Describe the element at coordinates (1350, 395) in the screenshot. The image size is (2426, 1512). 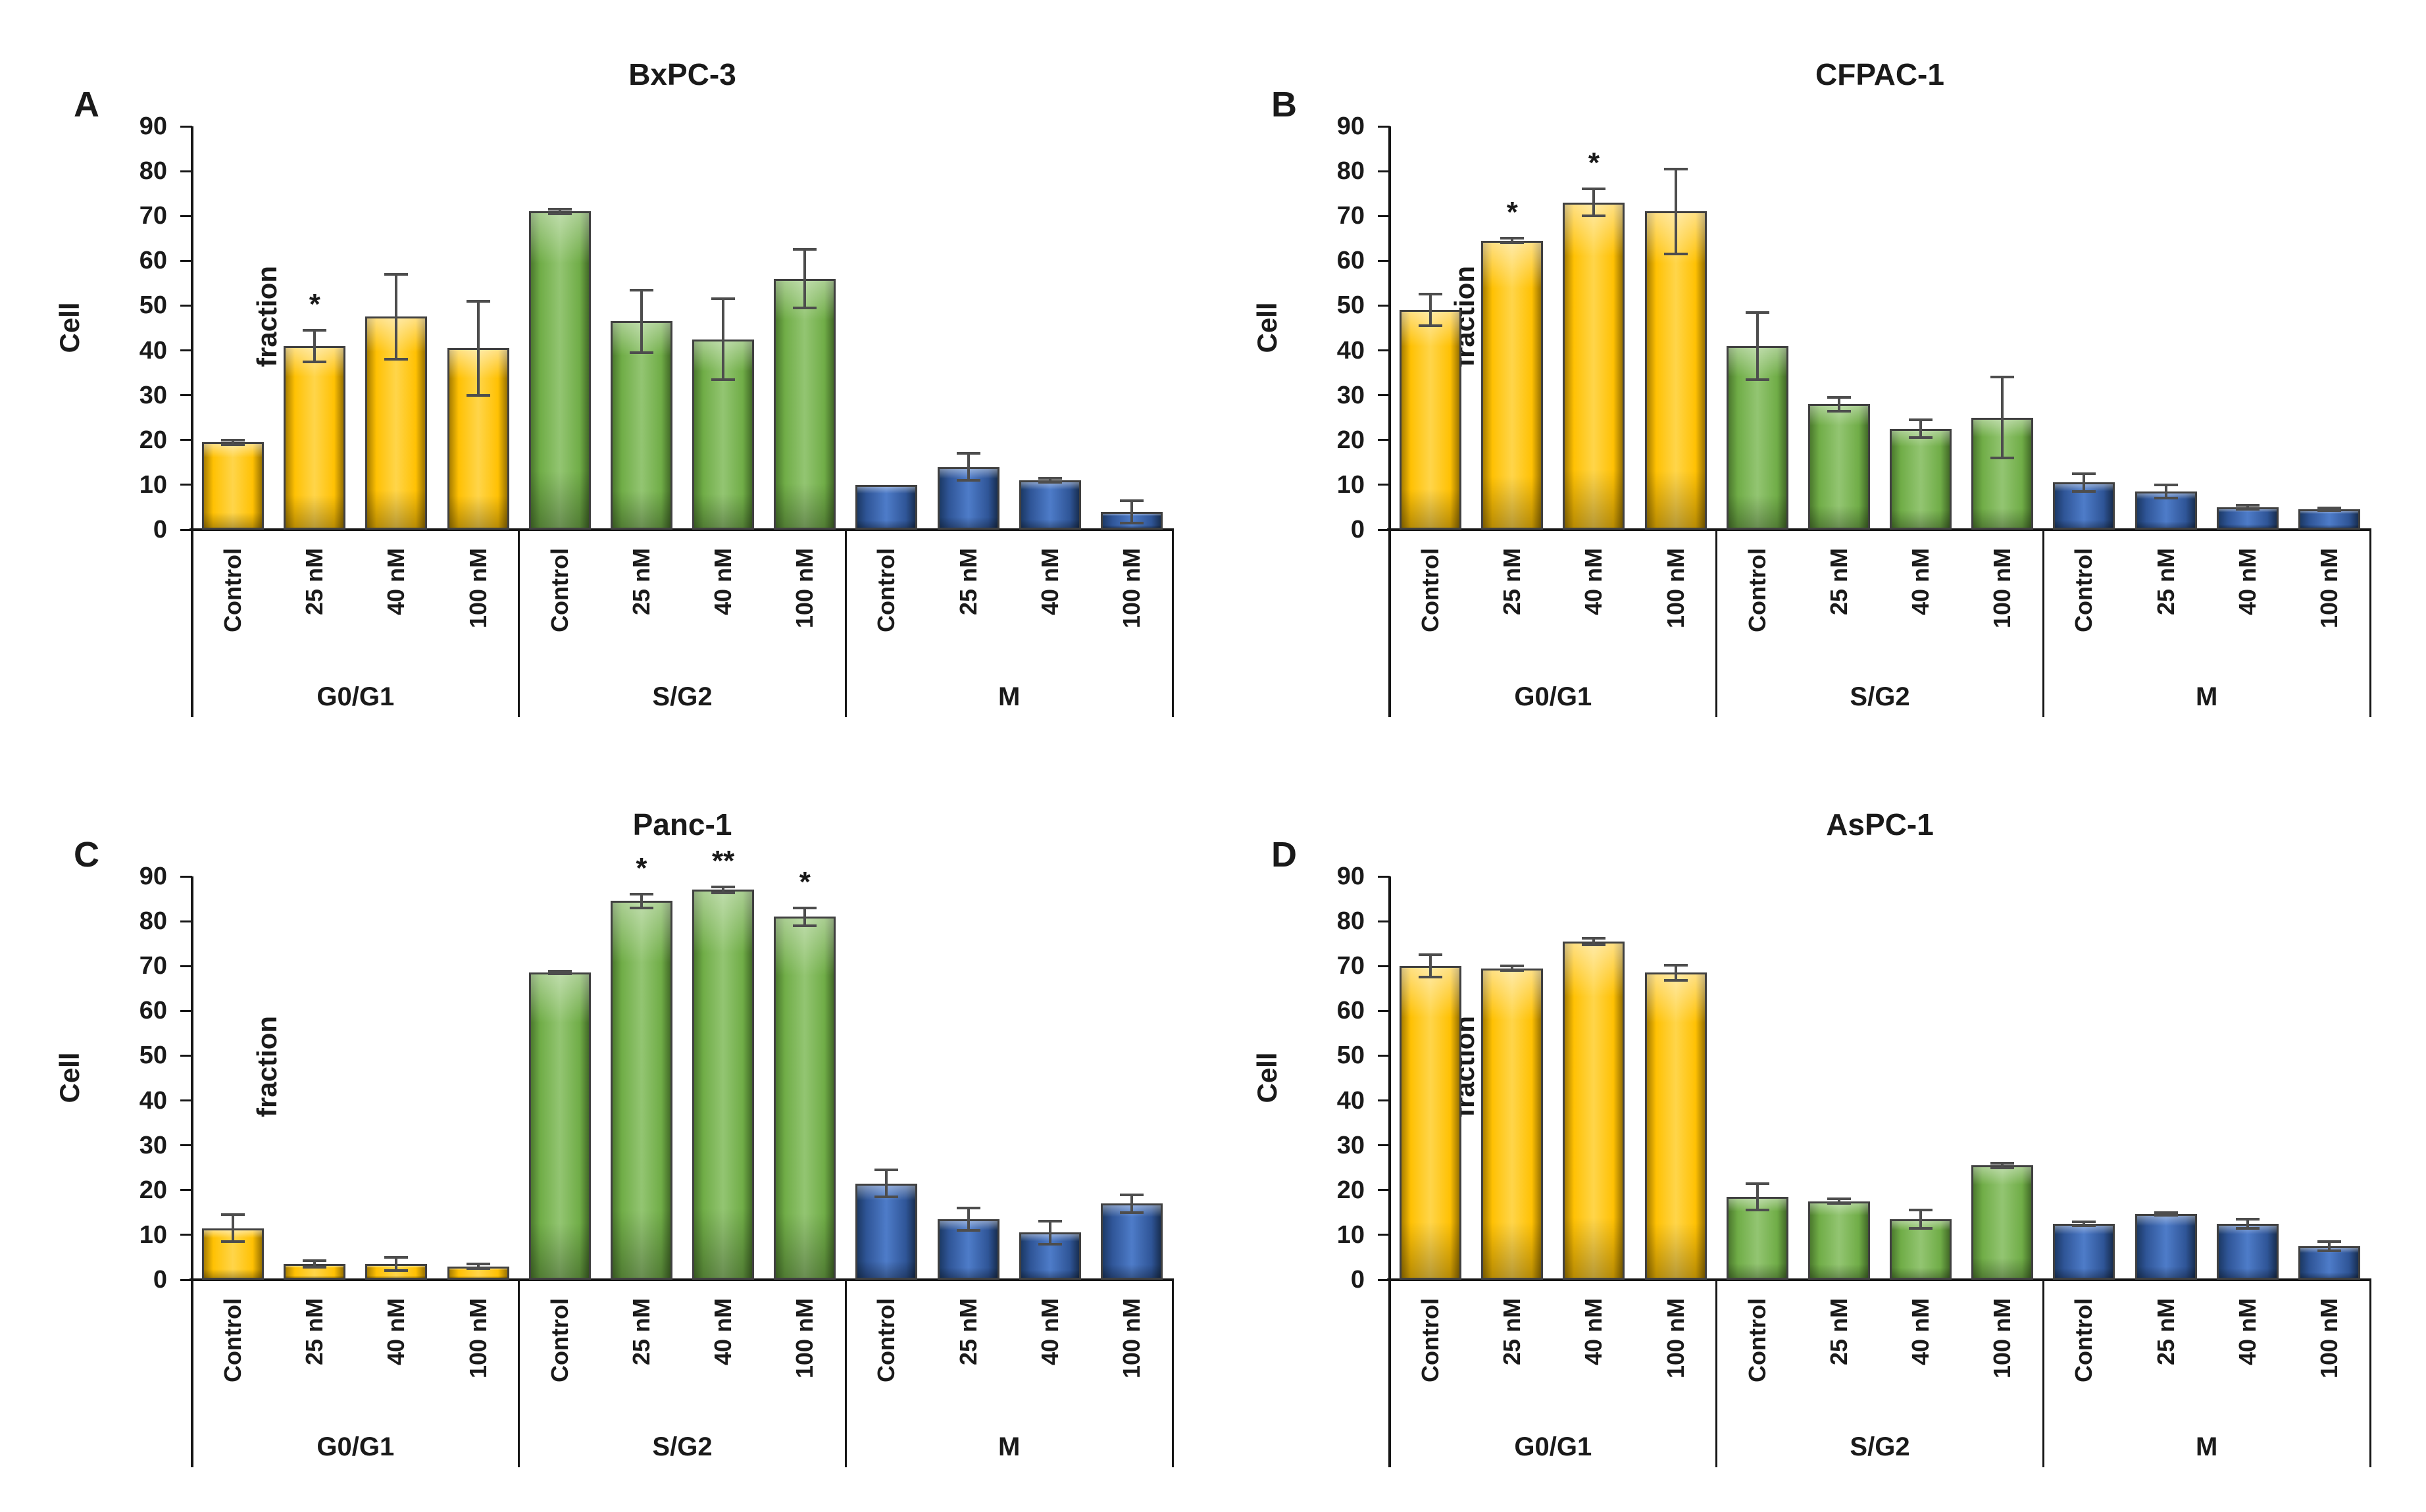
I see `y-tick-label: 30` at that location.